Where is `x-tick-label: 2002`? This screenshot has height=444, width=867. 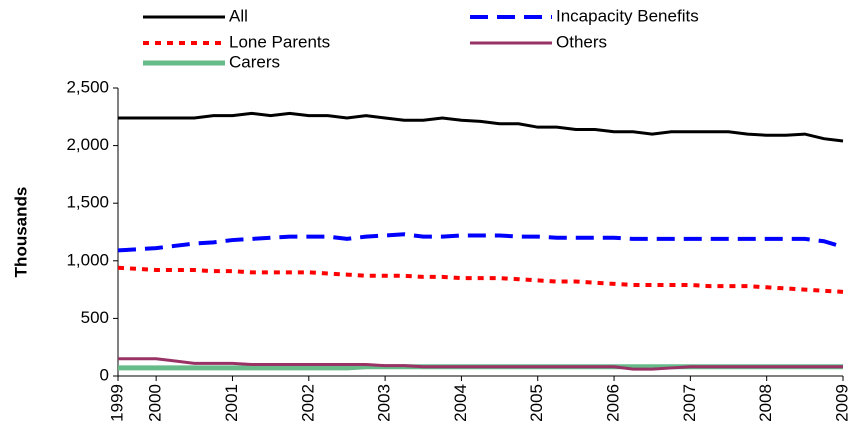 x-tick-label: 2002 is located at coordinates (307, 403).